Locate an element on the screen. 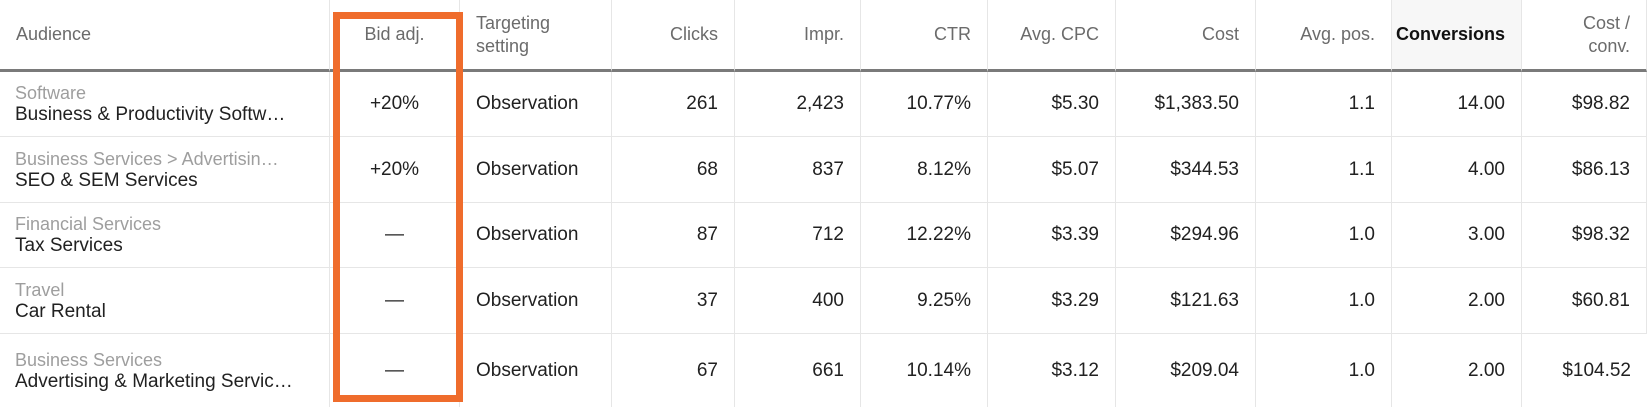 This screenshot has width=1647, height=407. impr-cell: 661 is located at coordinates (798, 370).